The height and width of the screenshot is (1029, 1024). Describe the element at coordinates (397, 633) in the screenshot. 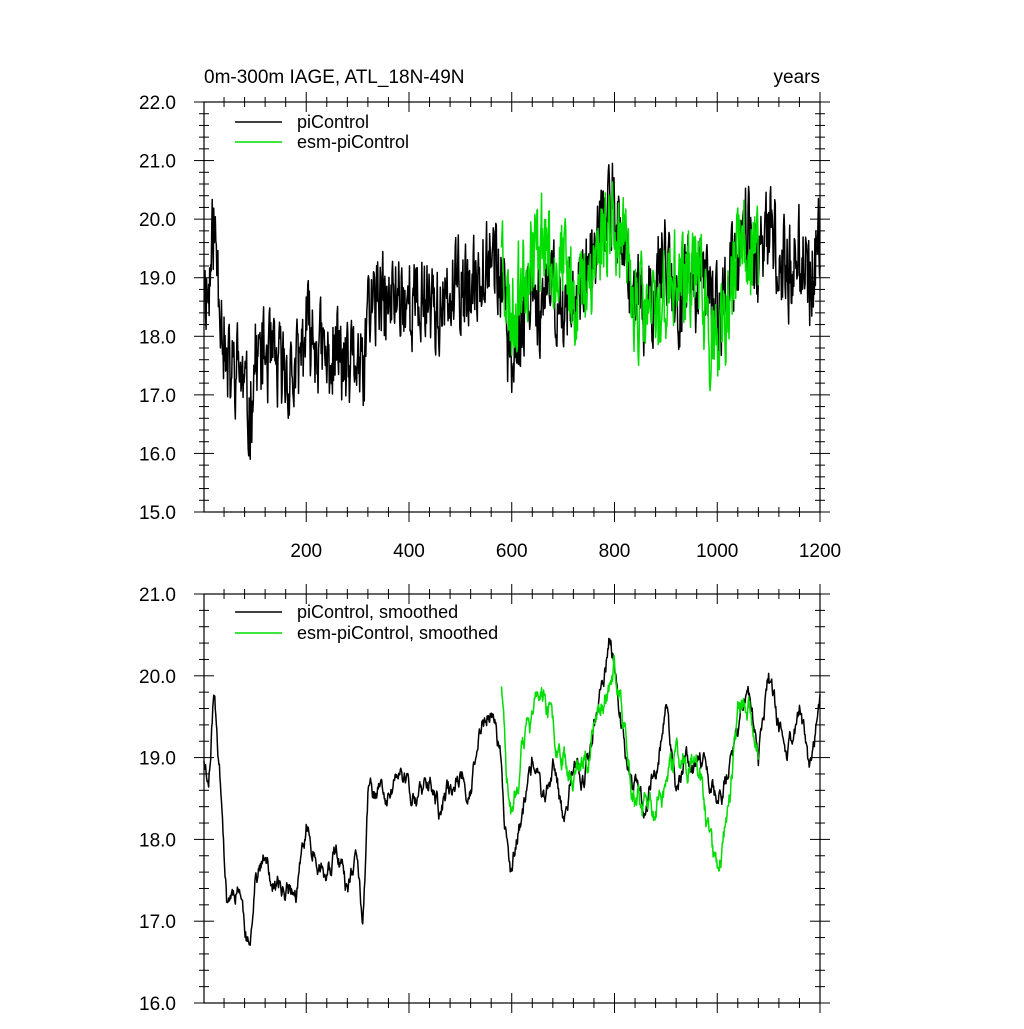

I see `legend-label-esm-picontrol-smoothed: esm-piControl, smoothed` at that location.